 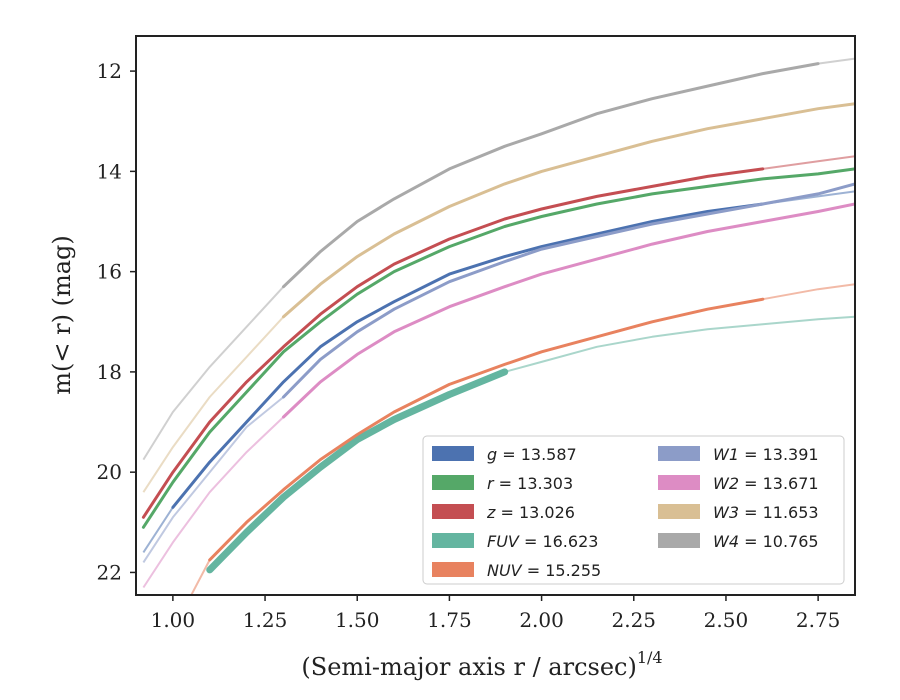 I want to click on legend-box, so click(x=633, y=510).